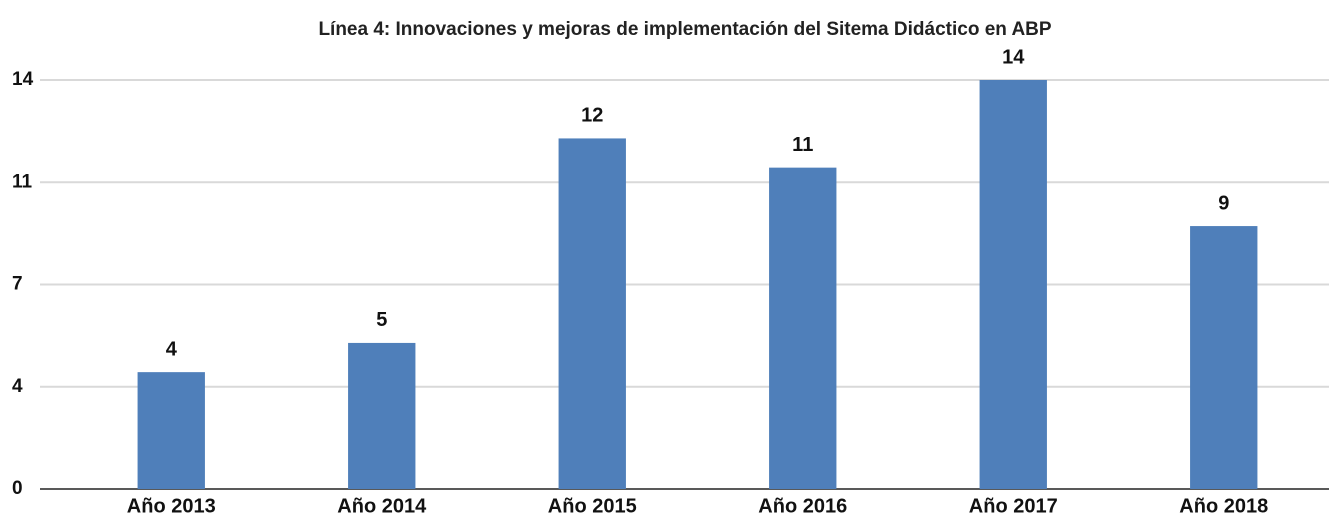 The height and width of the screenshot is (518, 1330). Describe the element at coordinates (17, 488) in the screenshot. I see `y-tick-label: 0` at that location.